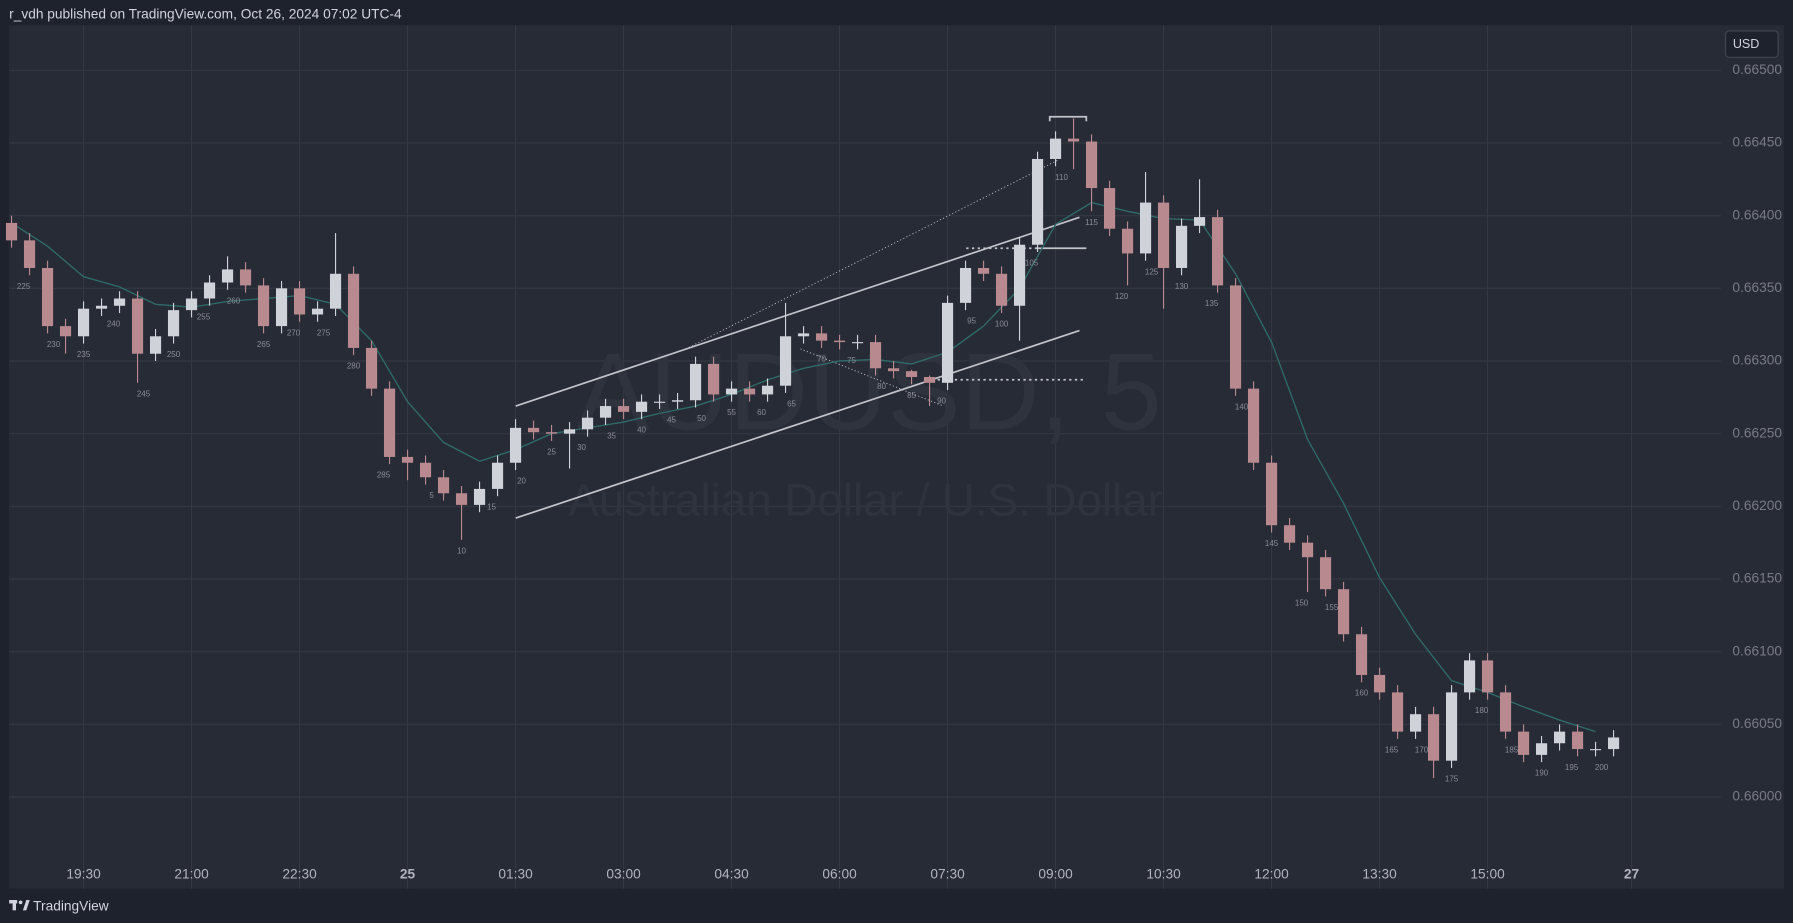 The width and height of the screenshot is (1793, 923). What do you see at coordinates (384, 475) in the screenshot?
I see `bar-number: 285` at bounding box center [384, 475].